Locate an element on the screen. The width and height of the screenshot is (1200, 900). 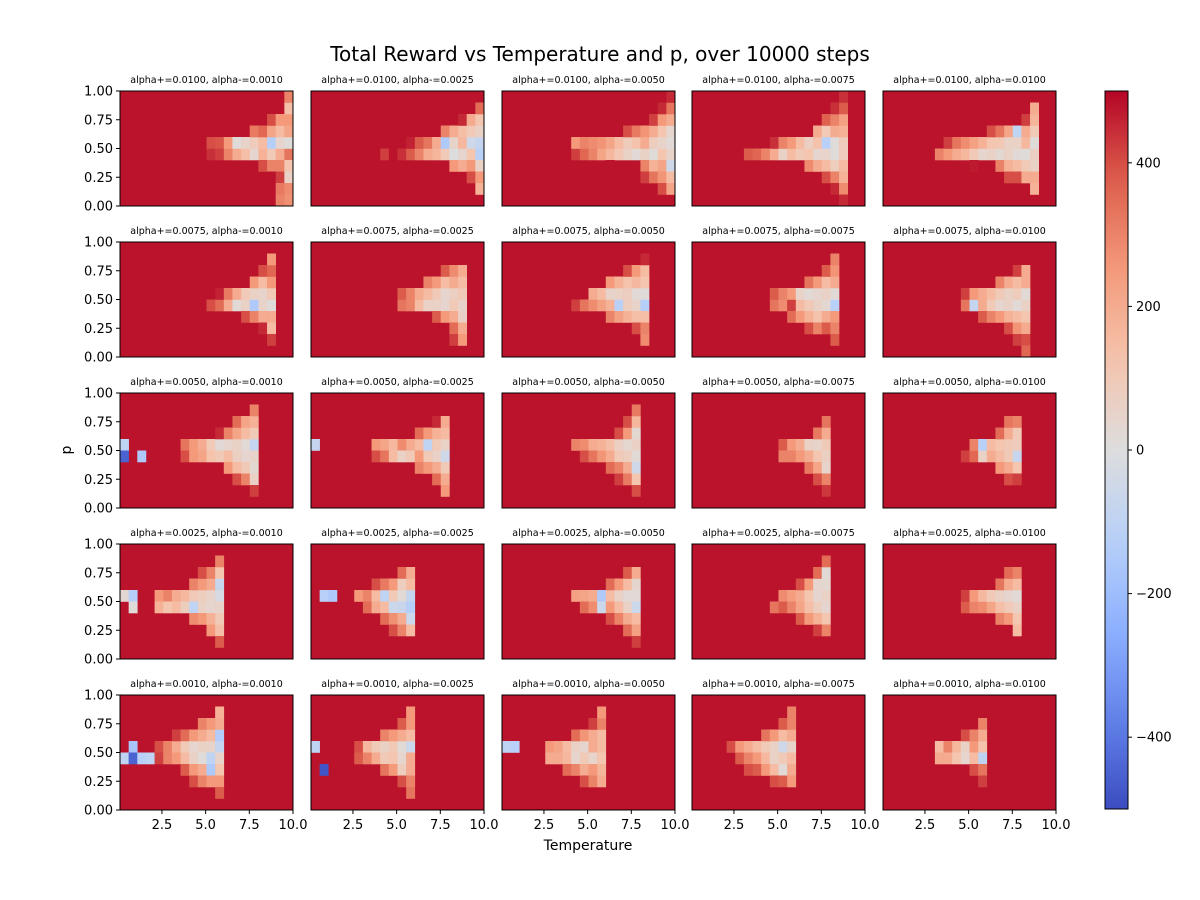
y-tick-label: 0.75 is located at coordinates (98, 271).